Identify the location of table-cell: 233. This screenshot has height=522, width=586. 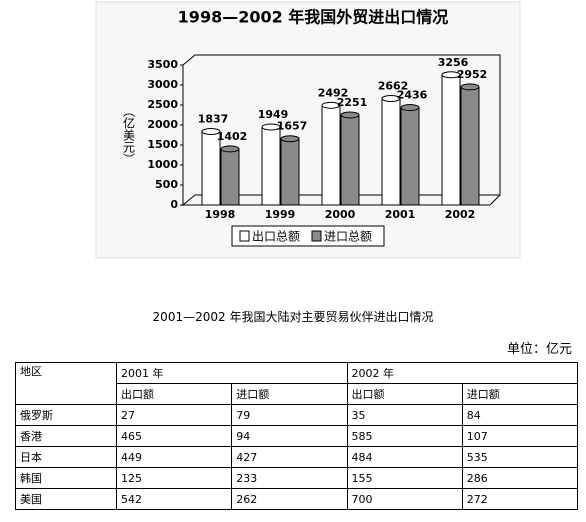
(289, 478).